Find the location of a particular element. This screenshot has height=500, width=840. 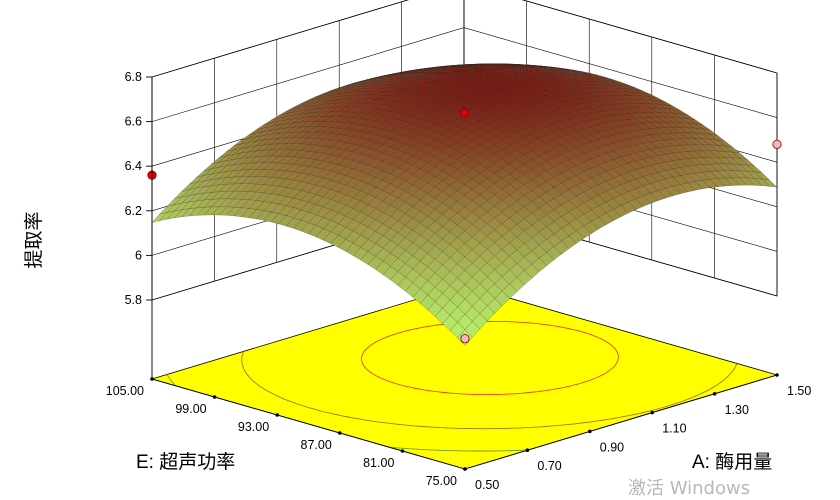

z-tick-label: 5.8 is located at coordinates (133, 300).